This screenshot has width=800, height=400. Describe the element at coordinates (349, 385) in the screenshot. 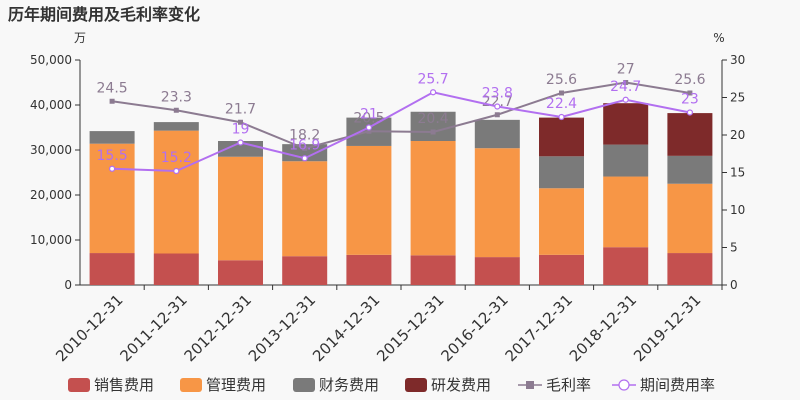

I see `legend-label-2: 财务费用` at that location.